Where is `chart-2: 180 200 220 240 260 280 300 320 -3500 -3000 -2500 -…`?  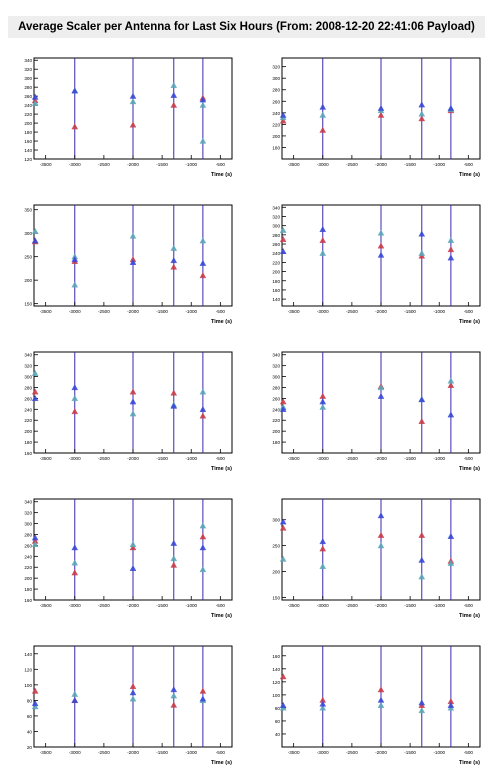 chart-2: 180 200 220 240 260 280 300 320 -3500 -3000 -2500 -… is located at coordinates (376, 117).